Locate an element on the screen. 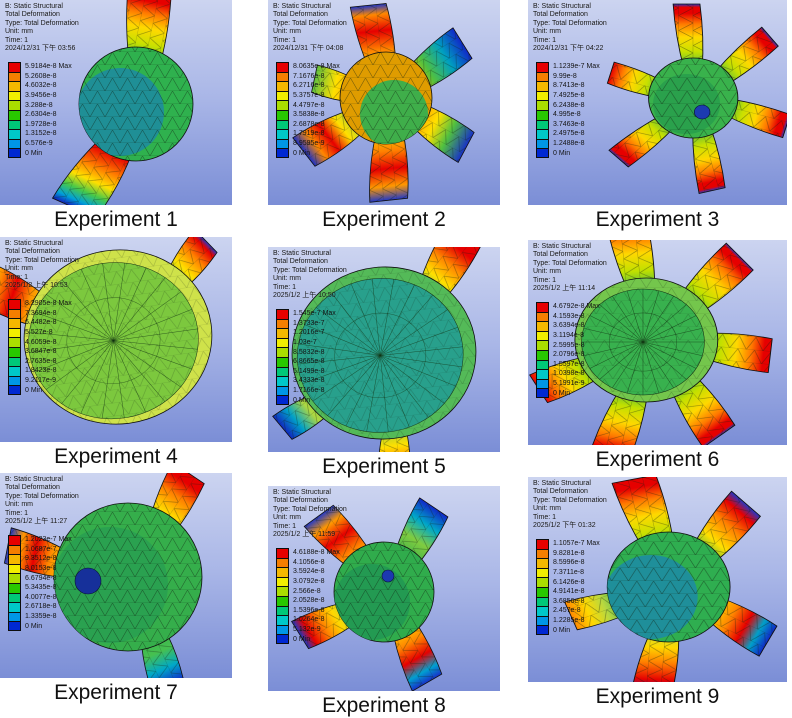  legend-row: 1.2023e-7 Max is located at coordinates (40, 540).